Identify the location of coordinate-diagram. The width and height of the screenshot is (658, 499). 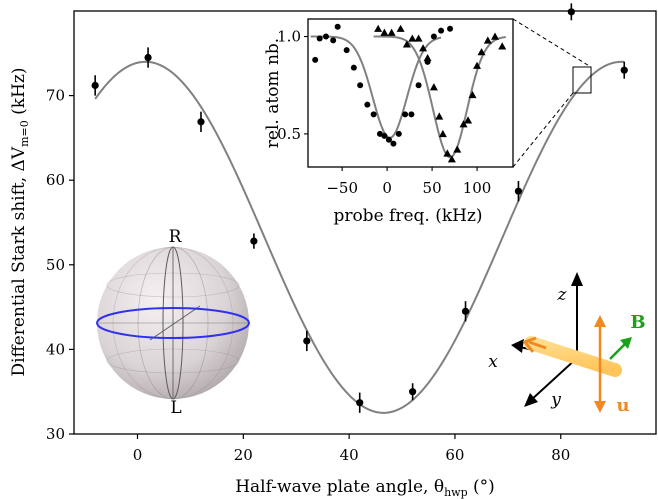
(571, 342).